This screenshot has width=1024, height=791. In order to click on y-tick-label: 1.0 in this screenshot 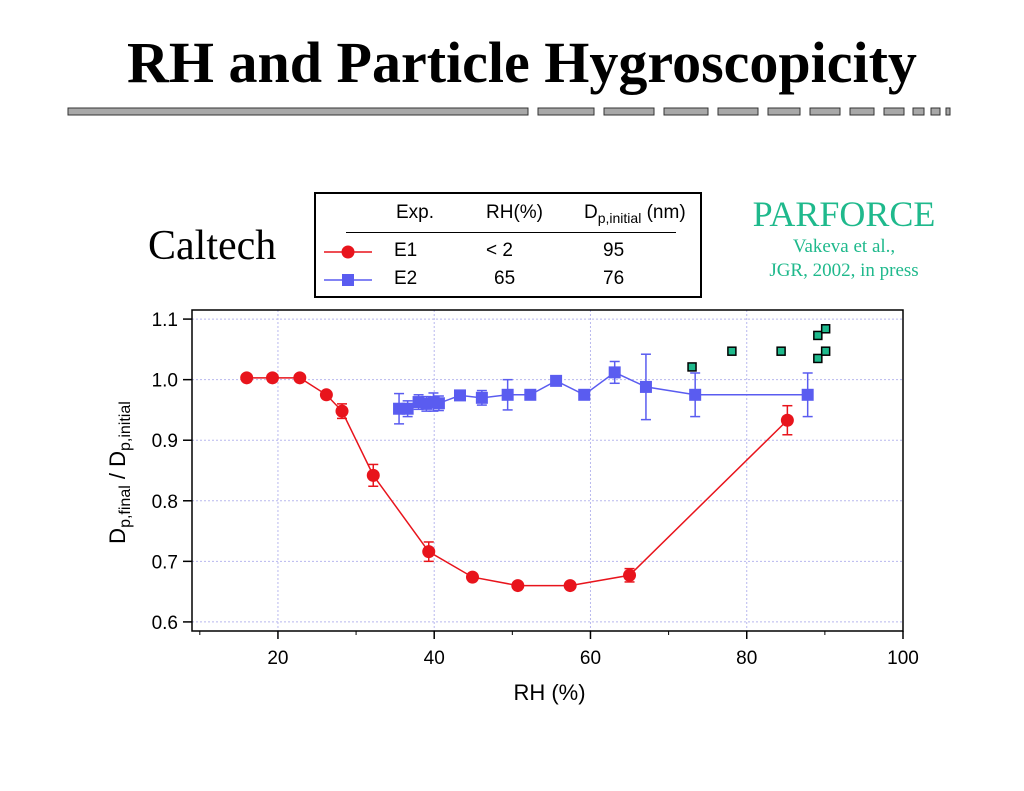, I will do `click(165, 381)`.